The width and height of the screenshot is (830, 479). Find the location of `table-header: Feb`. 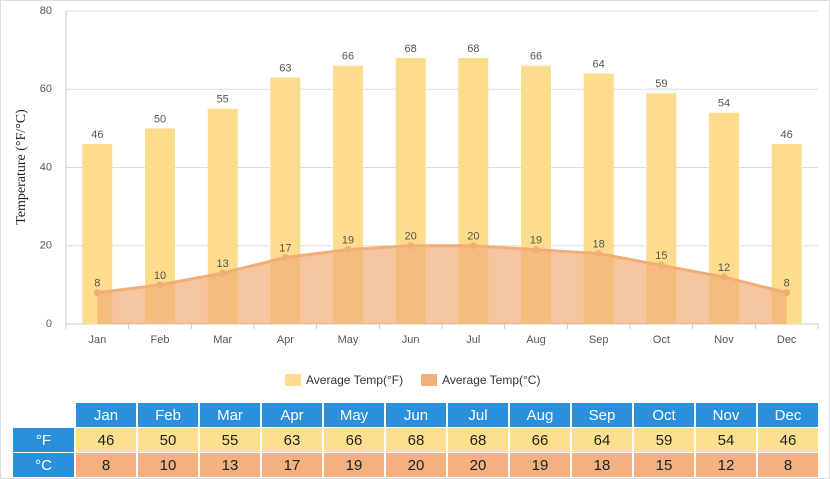

table-header: Feb is located at coordinates (169, 415).